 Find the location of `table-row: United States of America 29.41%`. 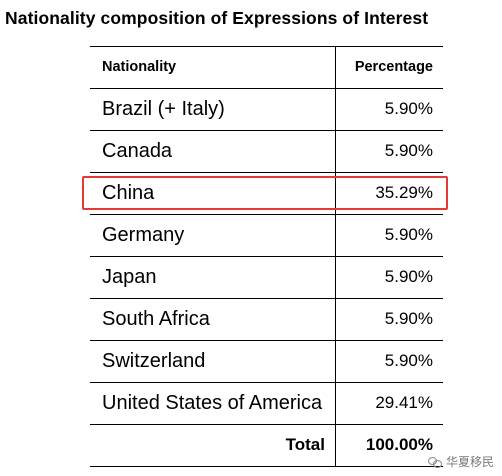

table-row: United States of America 29.41% is located at coordinates (266, 403).